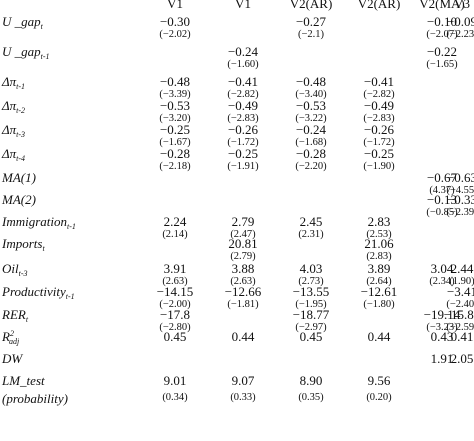 This screenshot has height=441, width=474. I want to click on tstat-cell: (2.34), so click(442, 281).